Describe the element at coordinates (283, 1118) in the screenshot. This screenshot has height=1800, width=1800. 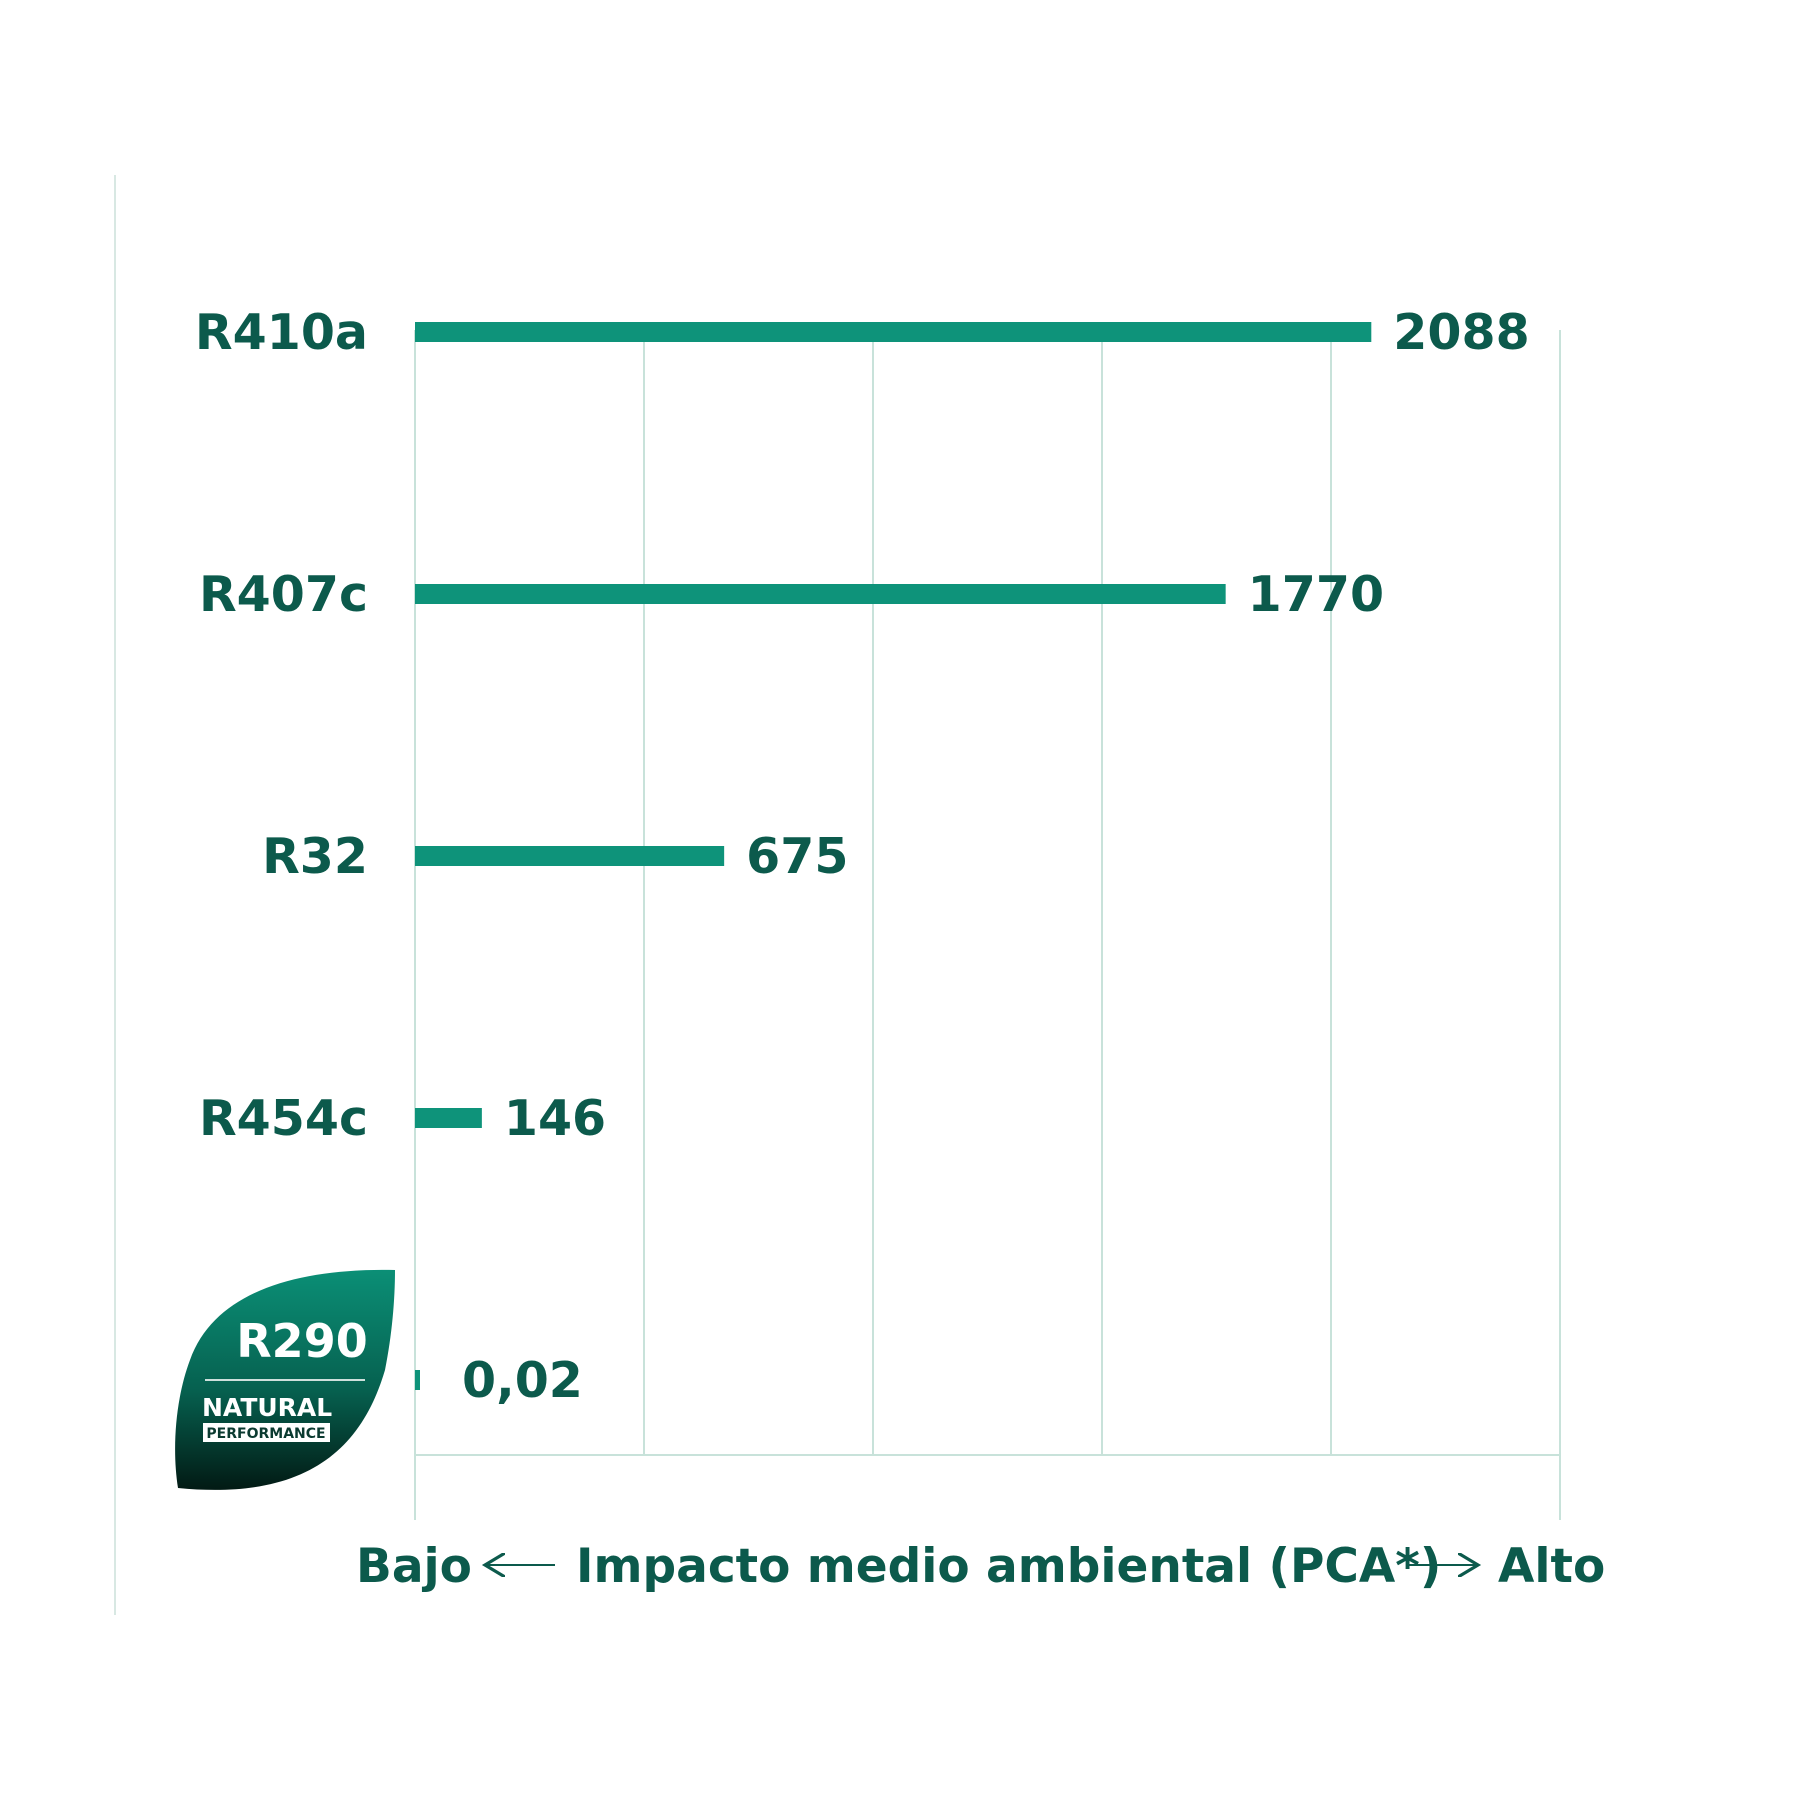
I see `category-label-R454c: R454c` at that location.